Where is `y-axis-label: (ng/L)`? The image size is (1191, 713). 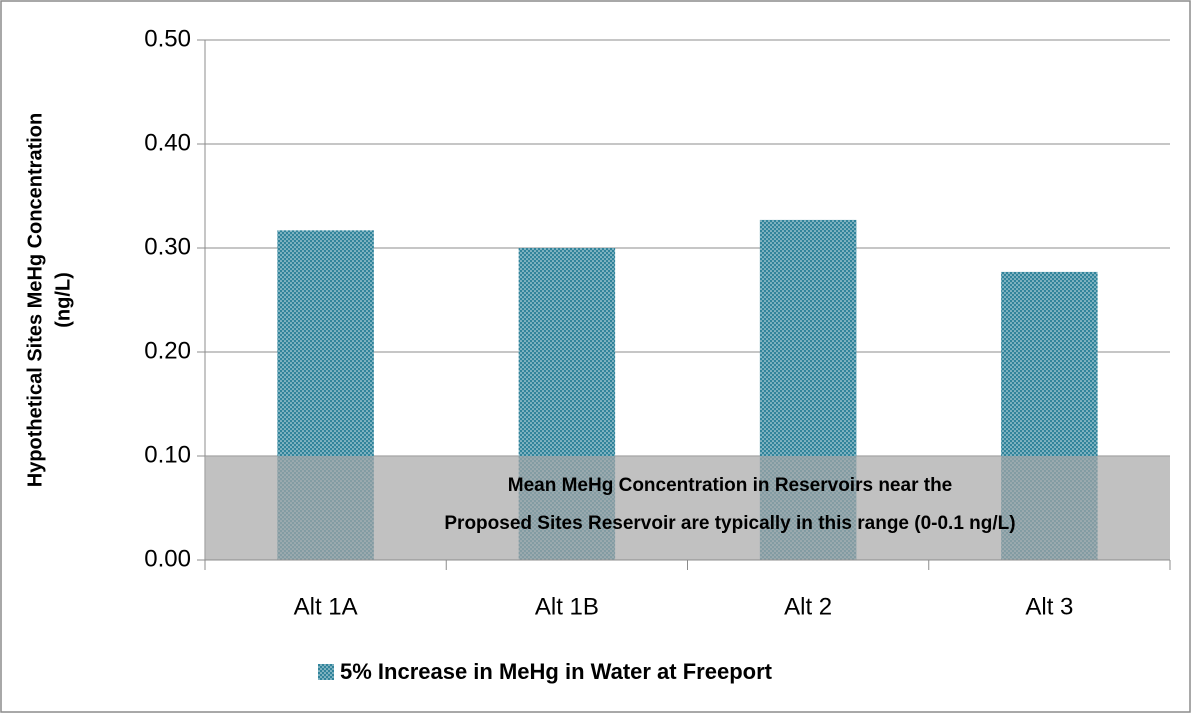
y-axis-label: (ng/L) is located at coordinates (63, 300).